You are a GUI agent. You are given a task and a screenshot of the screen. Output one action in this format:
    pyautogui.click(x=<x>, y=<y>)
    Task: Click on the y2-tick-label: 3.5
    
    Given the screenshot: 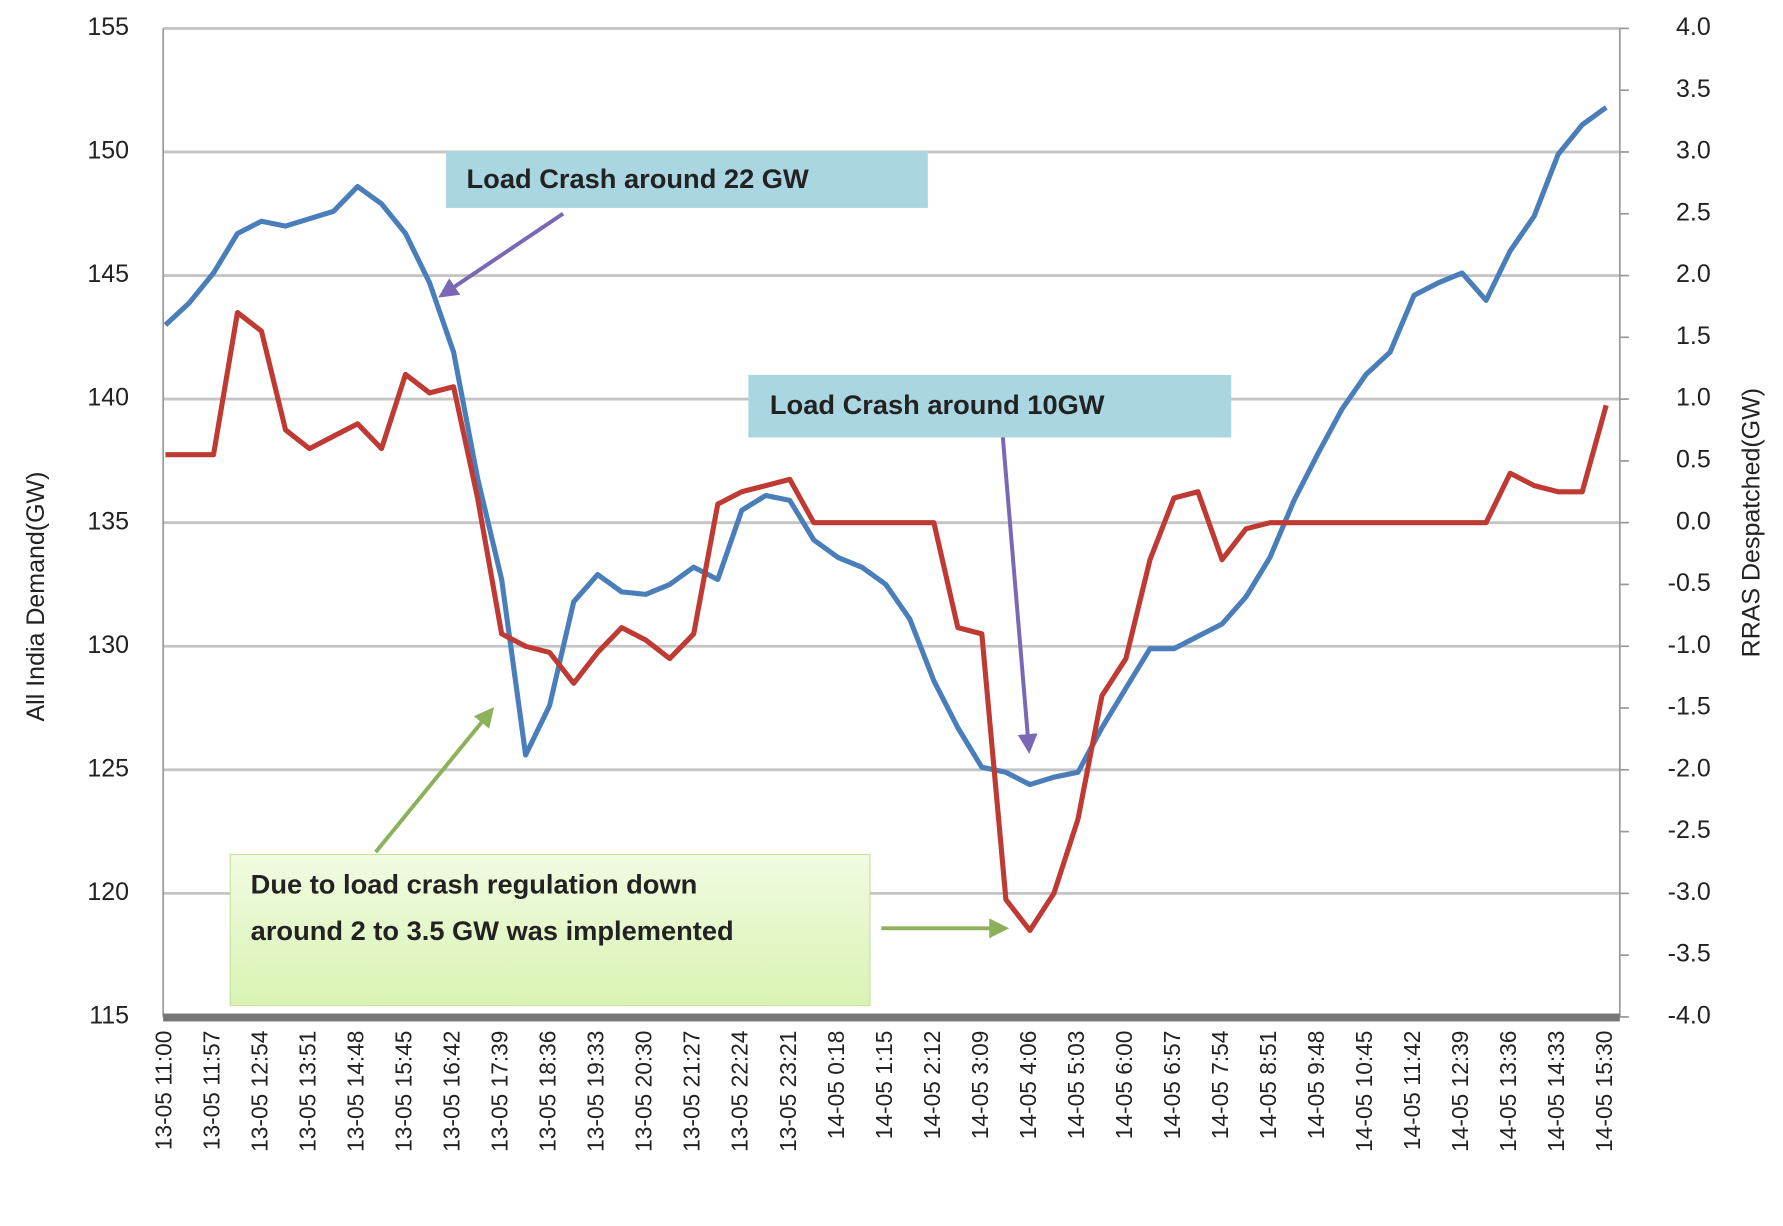 What is the action you would take?
    pyautogui.click(x=1693, y=89)
    